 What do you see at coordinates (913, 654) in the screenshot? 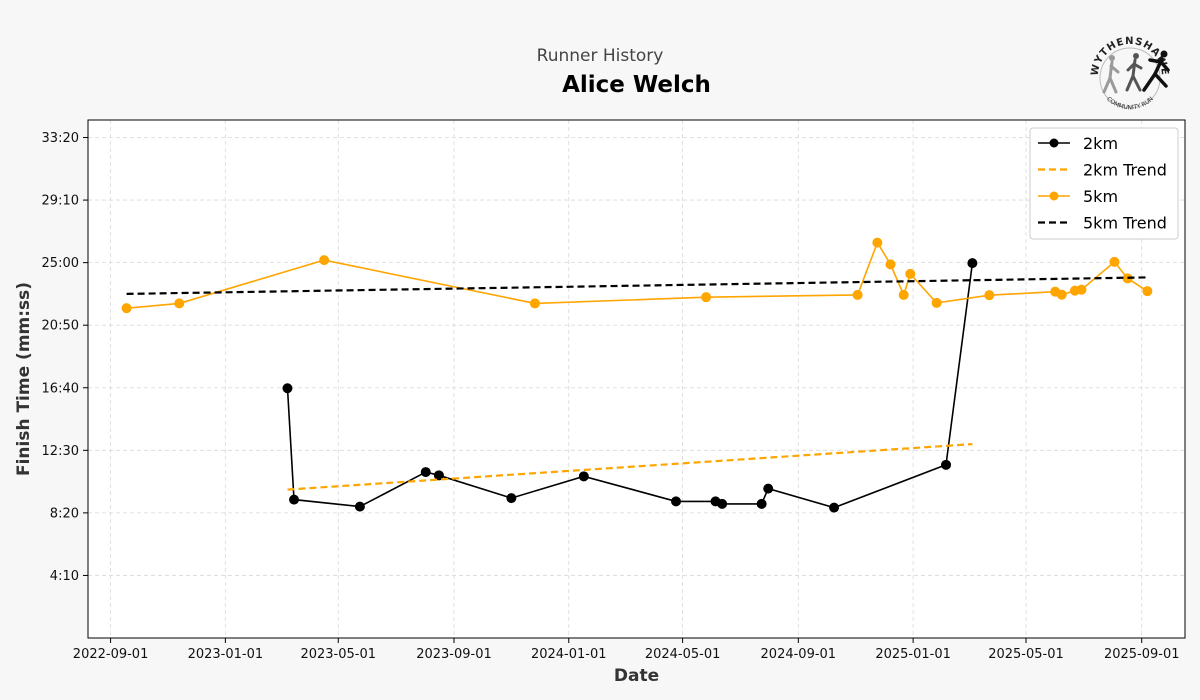
I see `x-tick-label: 2025-01-01` at bounding box center [913, 654].